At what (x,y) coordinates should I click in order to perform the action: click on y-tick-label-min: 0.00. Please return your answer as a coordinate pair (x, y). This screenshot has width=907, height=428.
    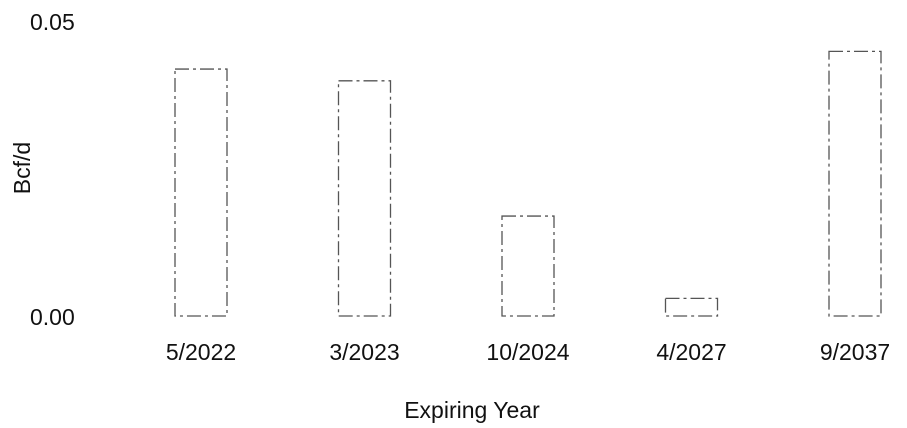
    Looking at the image, I should click on (52, 317).